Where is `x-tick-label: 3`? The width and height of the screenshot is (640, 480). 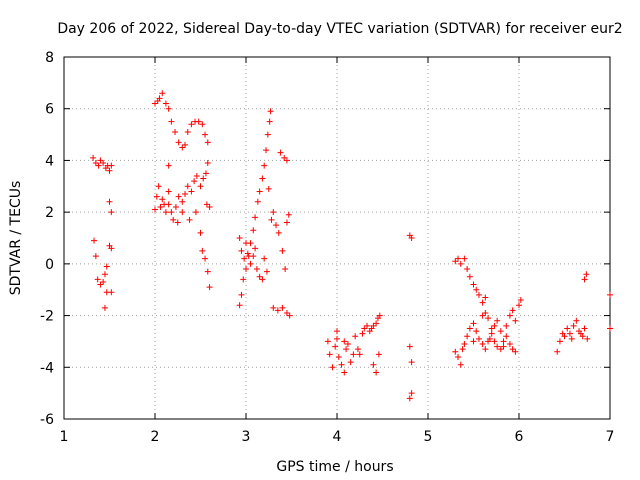 x-tick-label: 3 is located at coordinates (246, 437).